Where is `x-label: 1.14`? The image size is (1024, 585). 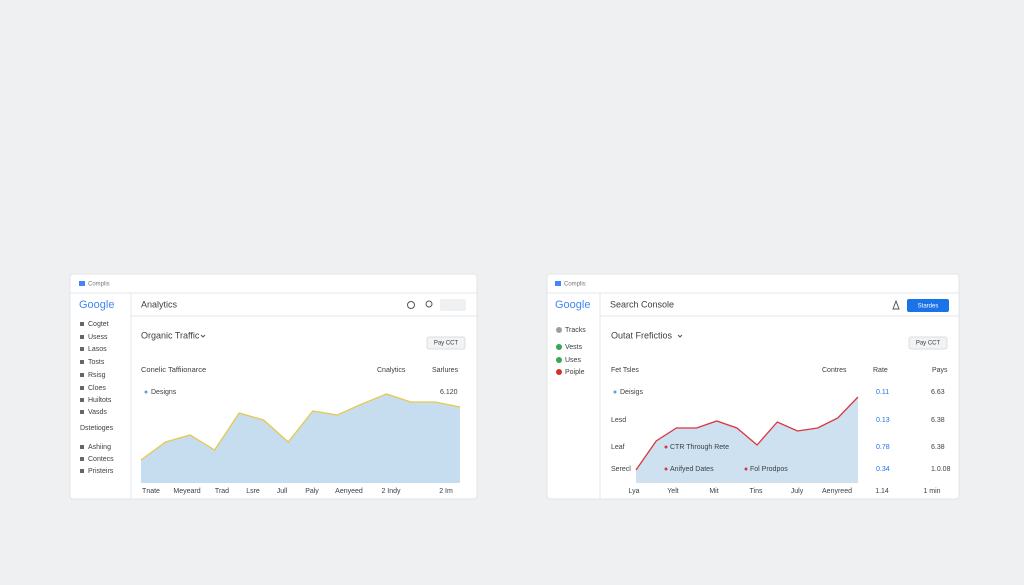 x-label: 1.14 is located at coordinates (882, 491).